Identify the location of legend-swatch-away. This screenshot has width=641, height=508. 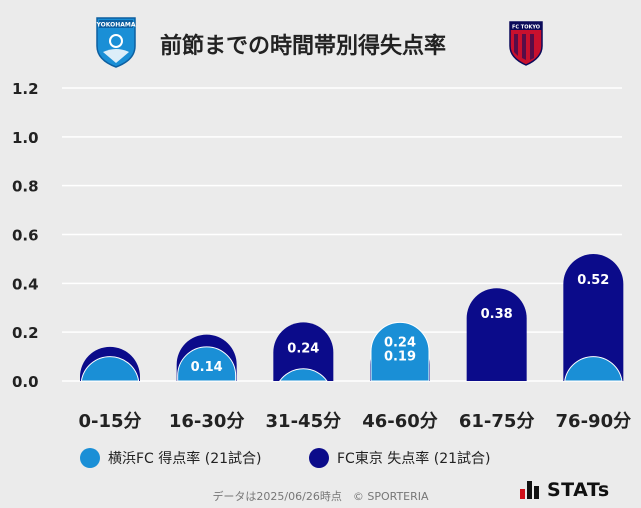
(319, 458).